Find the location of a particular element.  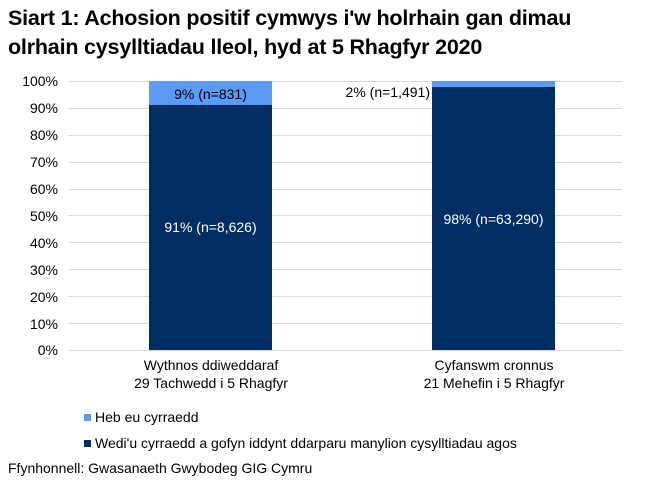

x-label-line-2: 29 Tachwedd i 5 Rhagfyr is located at coordinates (211, 383).